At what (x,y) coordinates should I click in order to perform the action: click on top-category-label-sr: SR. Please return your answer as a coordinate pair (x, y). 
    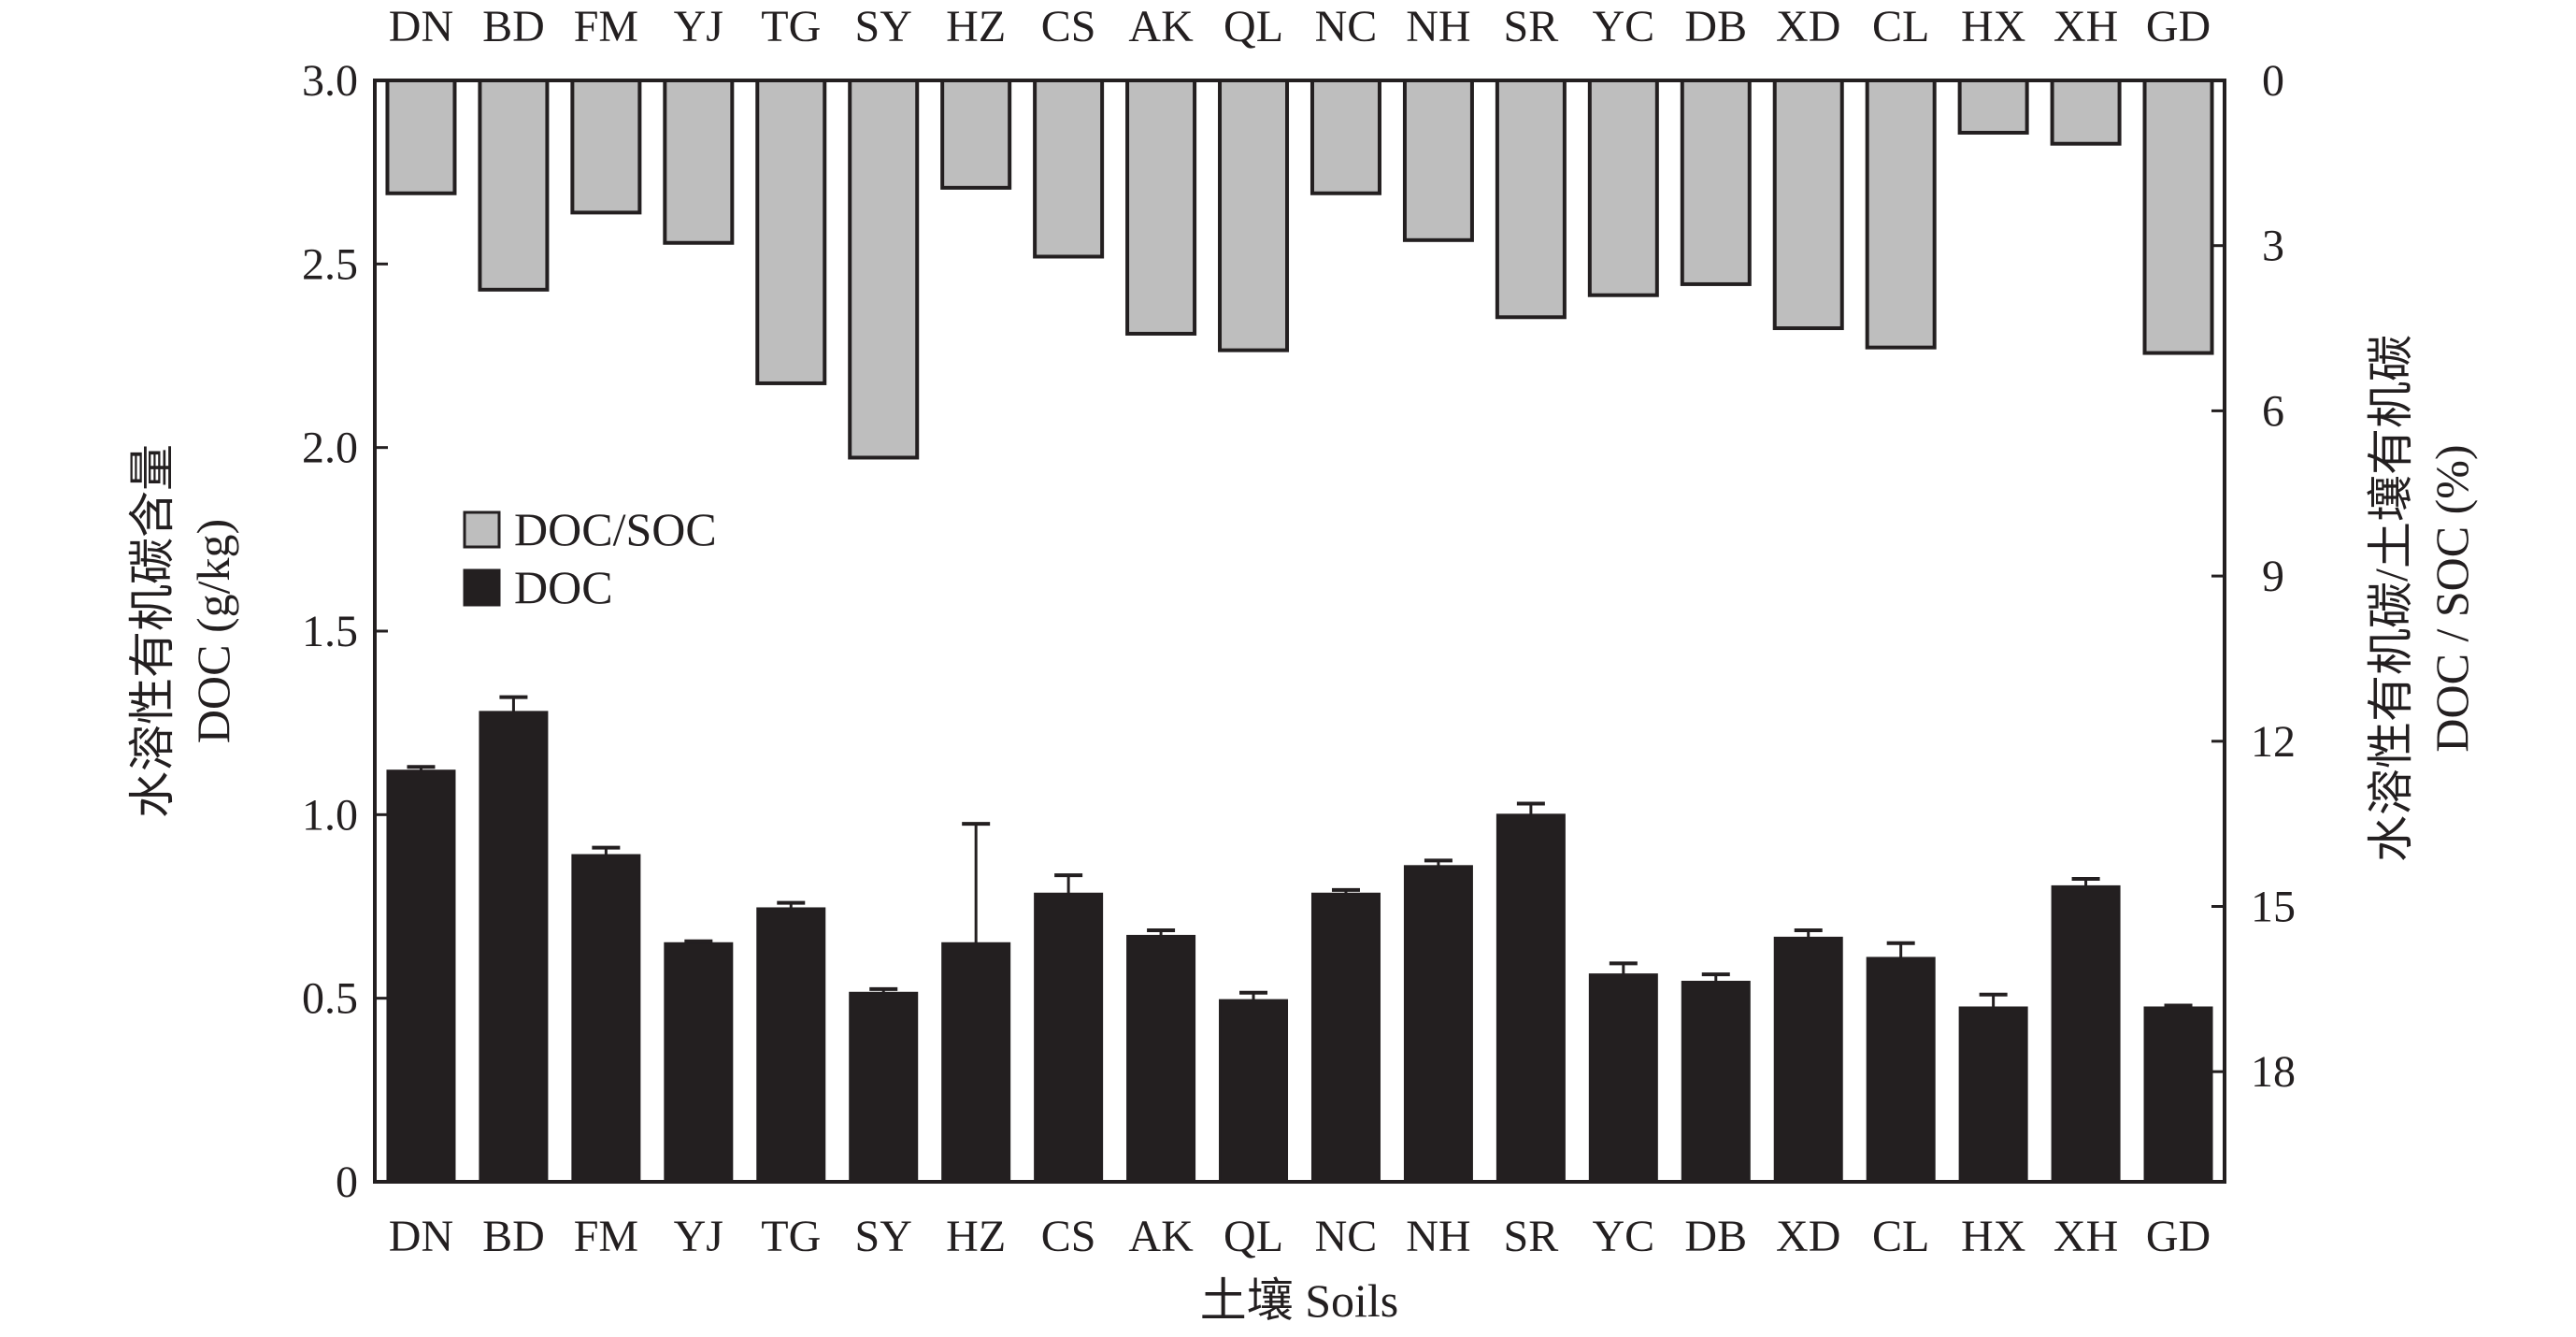
    Looking at the image, I should click on (1531, 26).